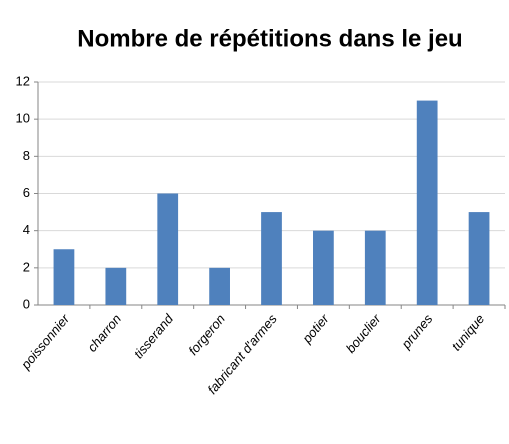  What do you see at coordinates (154, 336) in the screenshot?
I see `x-tick-label: tisserand` at bounding box center [154, 336].